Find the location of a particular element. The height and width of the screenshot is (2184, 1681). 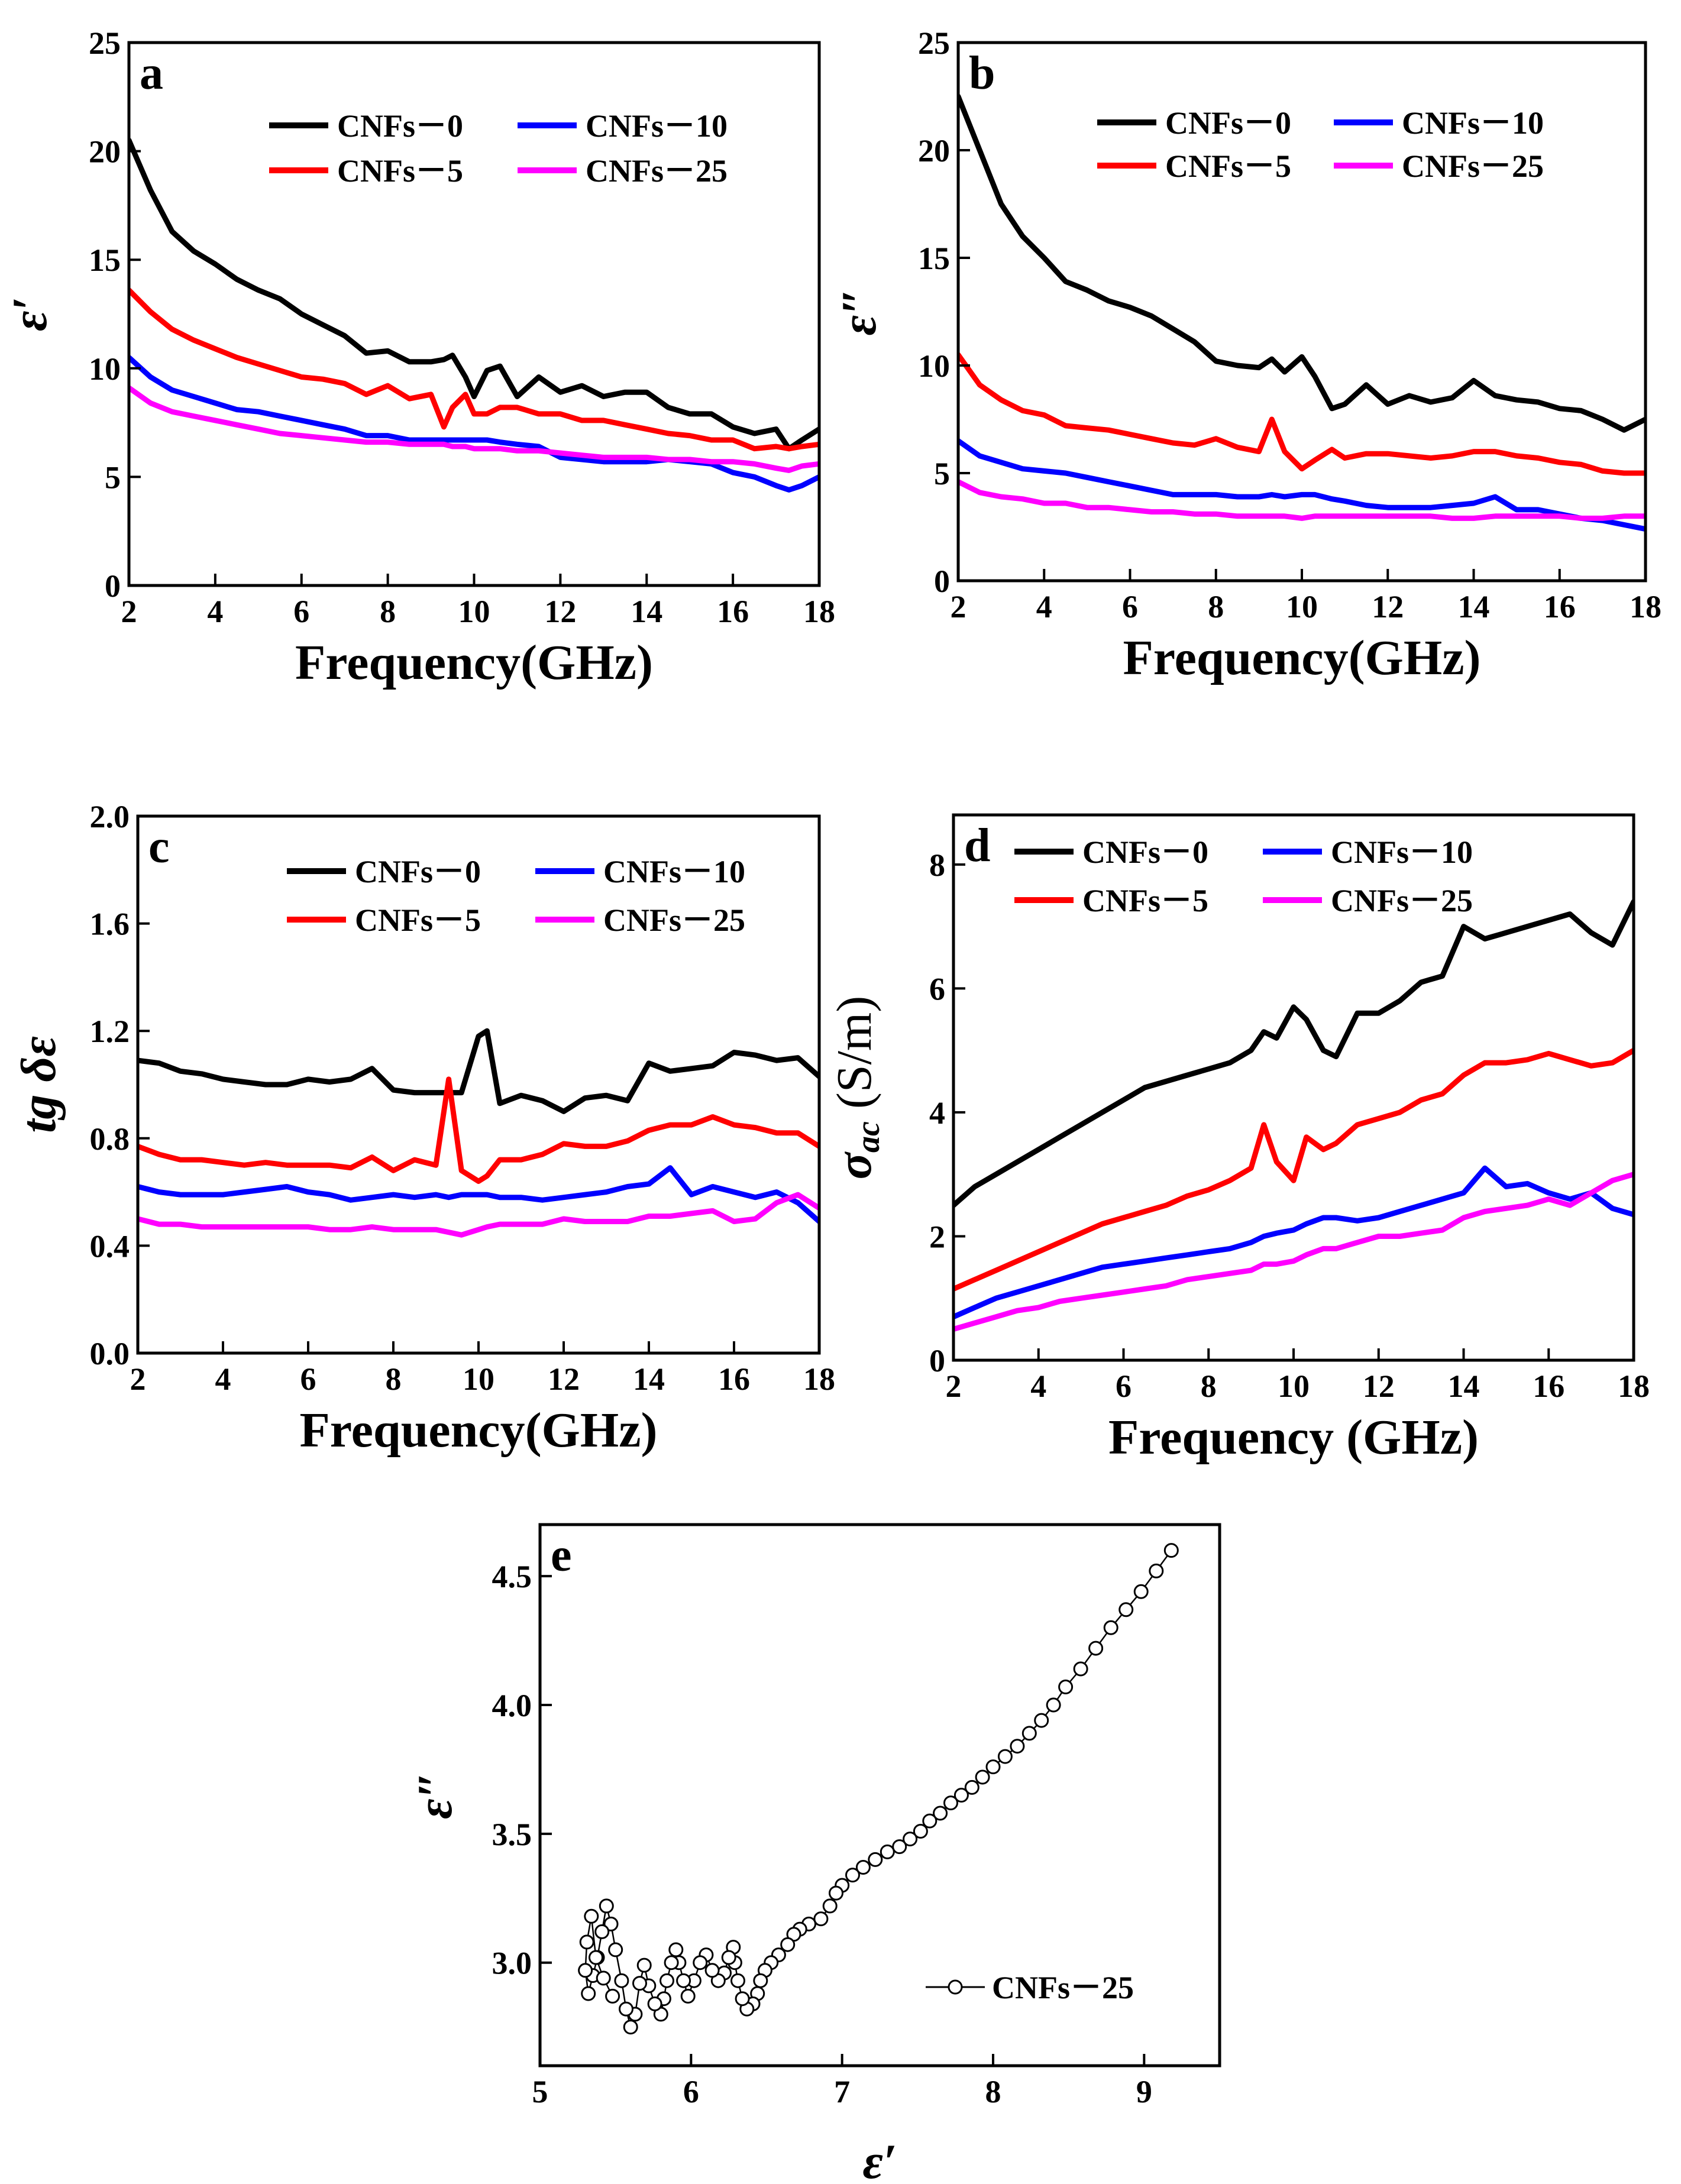

legend-label-e: CNFs－25 is located at coordinates (1063, 1987).